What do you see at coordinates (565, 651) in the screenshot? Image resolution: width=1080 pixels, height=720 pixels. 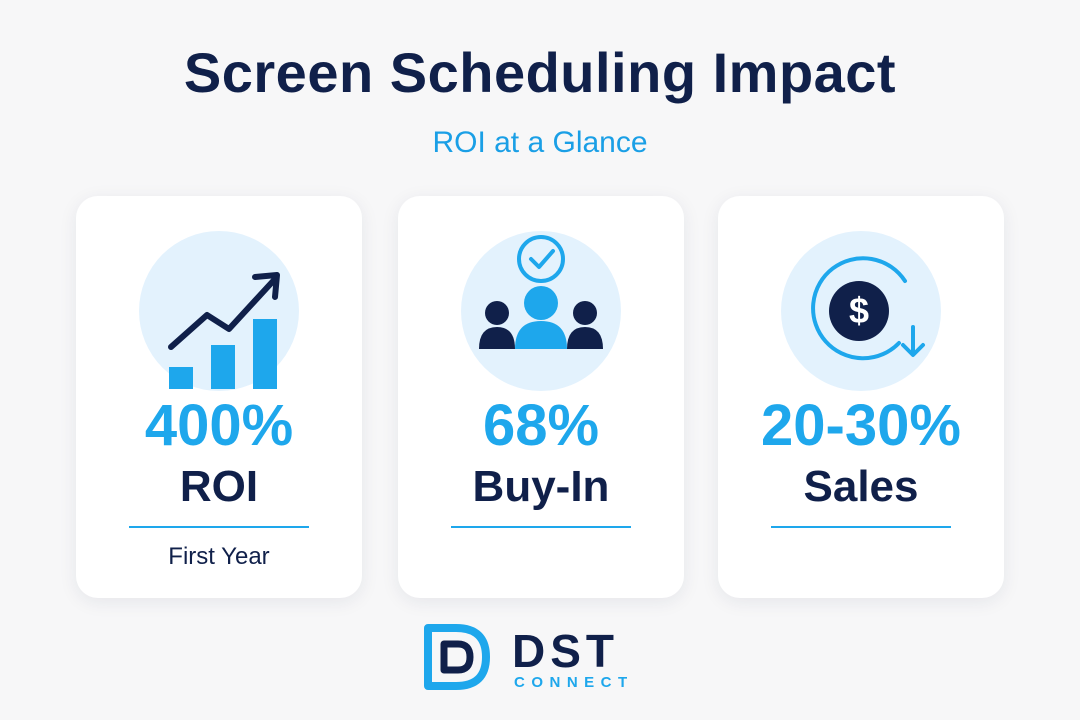 I see `logo-wordmark: DST` at bounding box center [565, 651].